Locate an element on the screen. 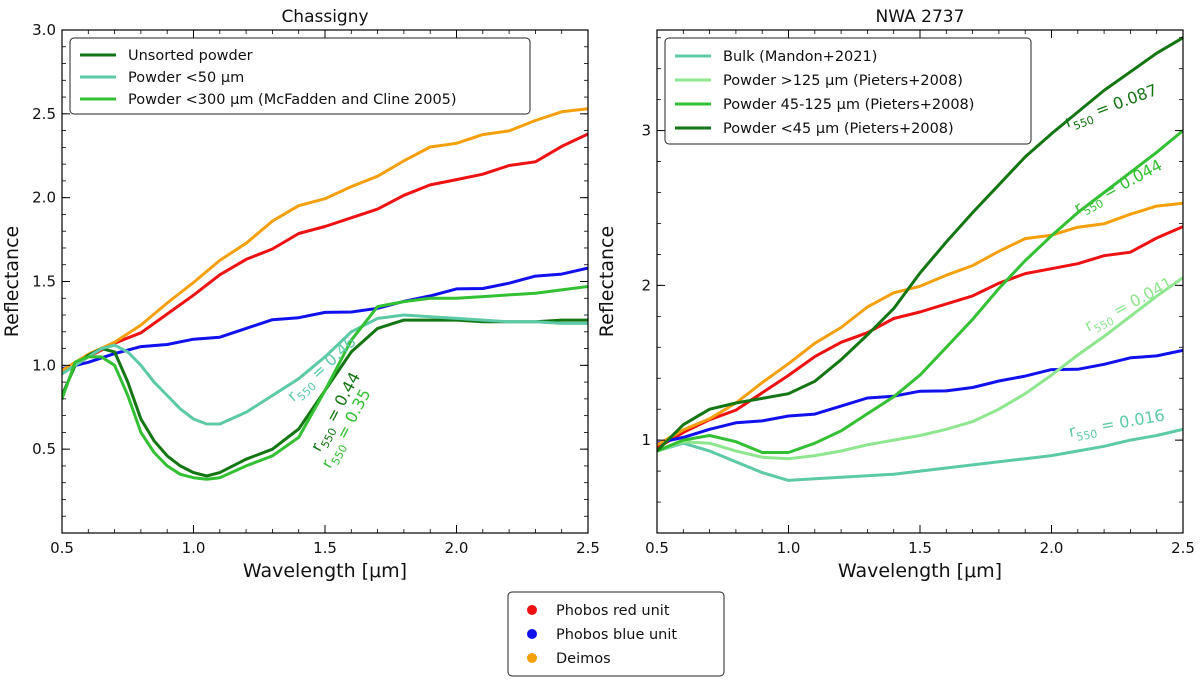 Image resolution: width=1200 pixels, height=684 pixels. y-tick-label: 2.5 is located at coordinates (44, 114).